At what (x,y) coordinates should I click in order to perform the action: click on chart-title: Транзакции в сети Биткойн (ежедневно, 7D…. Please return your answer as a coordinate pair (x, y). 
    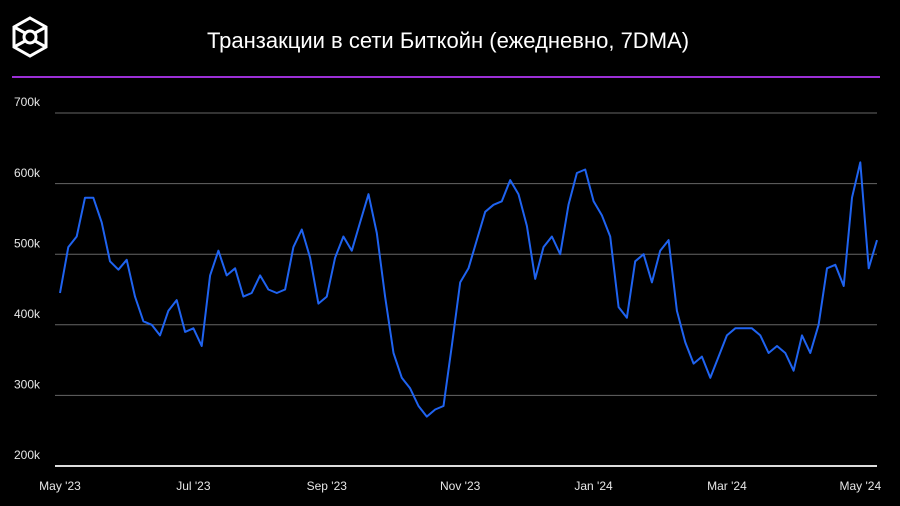
    Looking at the image, I should click on (448, 40).